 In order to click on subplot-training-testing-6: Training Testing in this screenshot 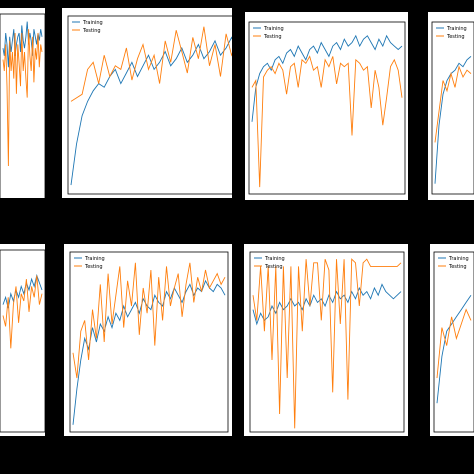, I will do `click(148, 340)`.